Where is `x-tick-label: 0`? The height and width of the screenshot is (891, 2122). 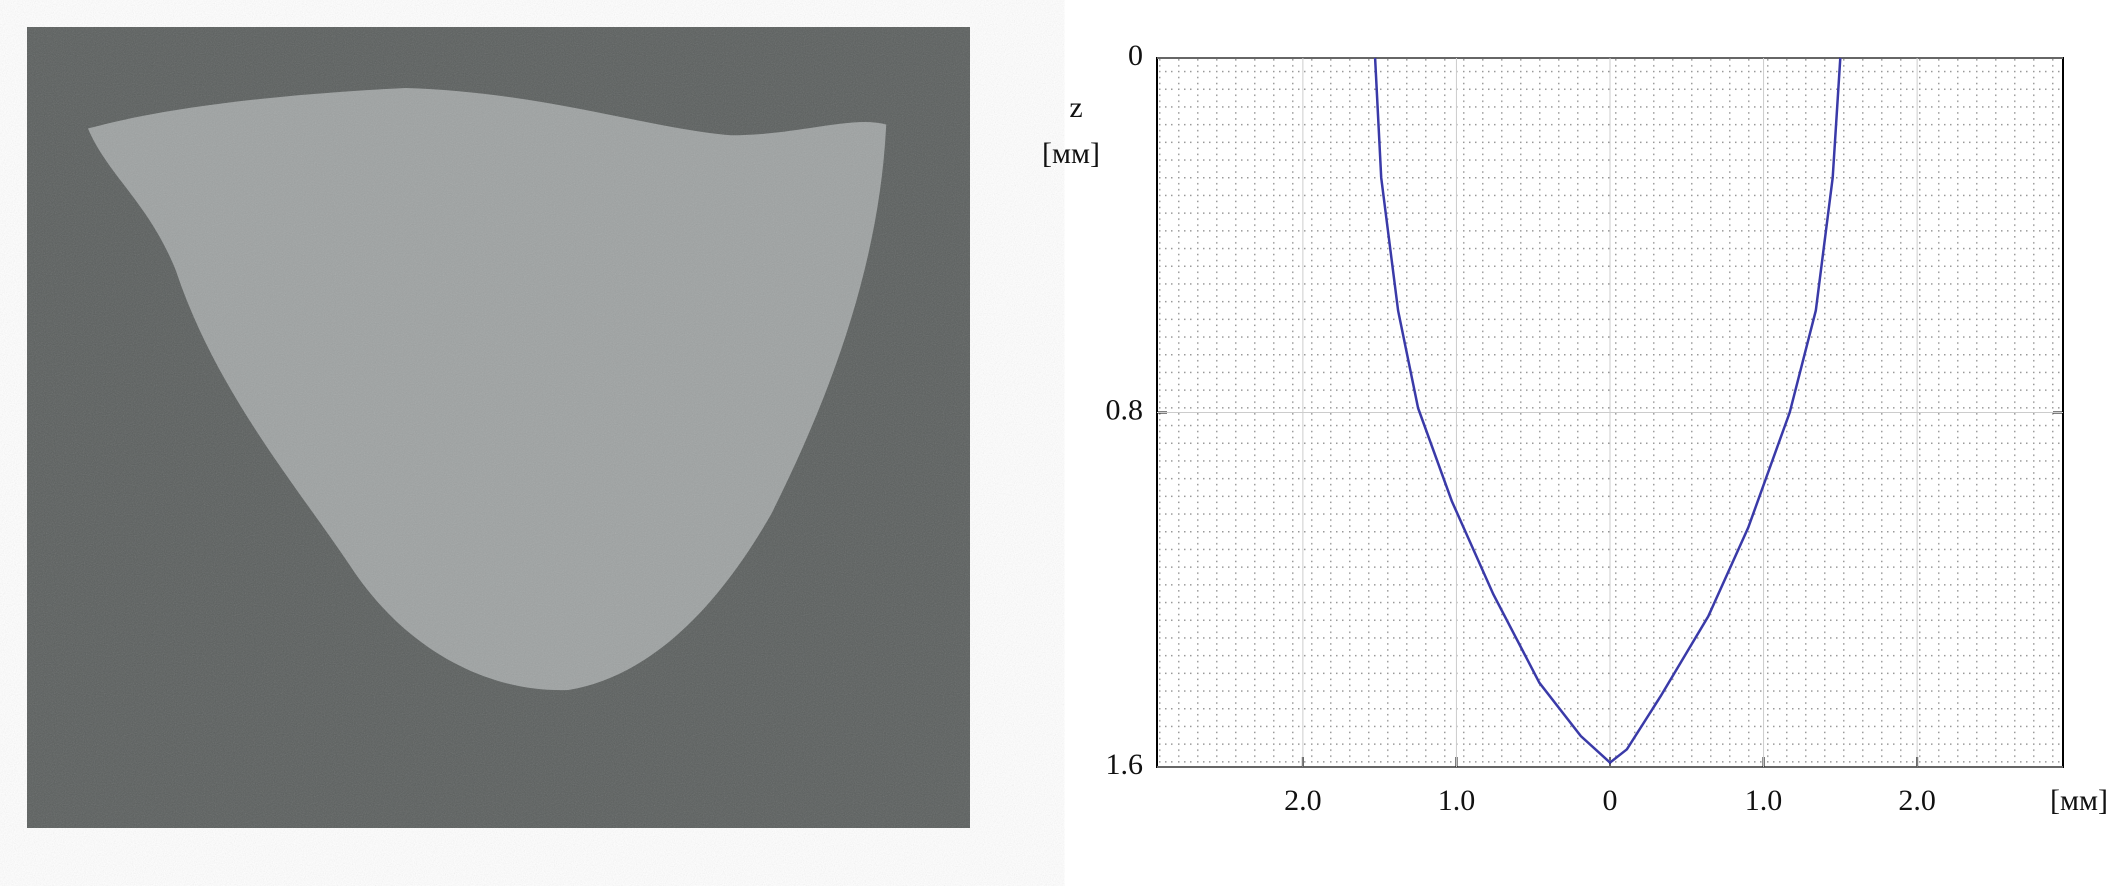
x-tick-label: 0 is located at coordinates (1610, 800).